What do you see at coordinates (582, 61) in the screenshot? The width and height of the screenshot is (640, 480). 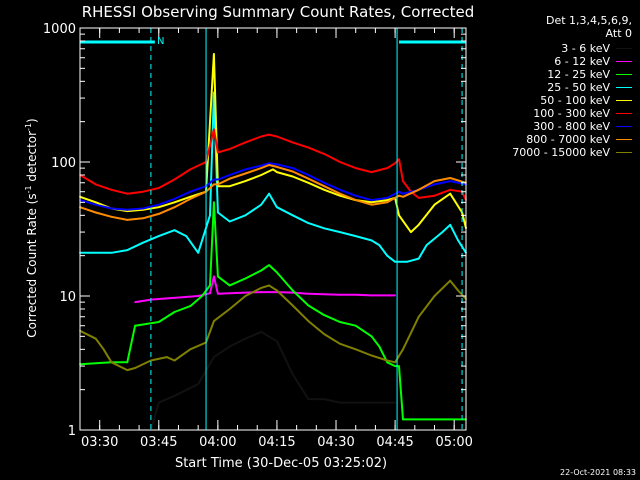 I see `legend-entry-label: 6 - 12 keV` at bounding box center [582, 61].